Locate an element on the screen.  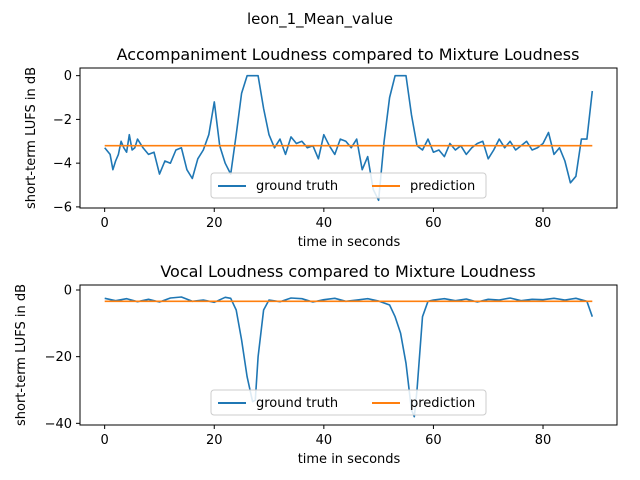
vocal-y-tick-label: −40 is located at coordinates (58, 424).